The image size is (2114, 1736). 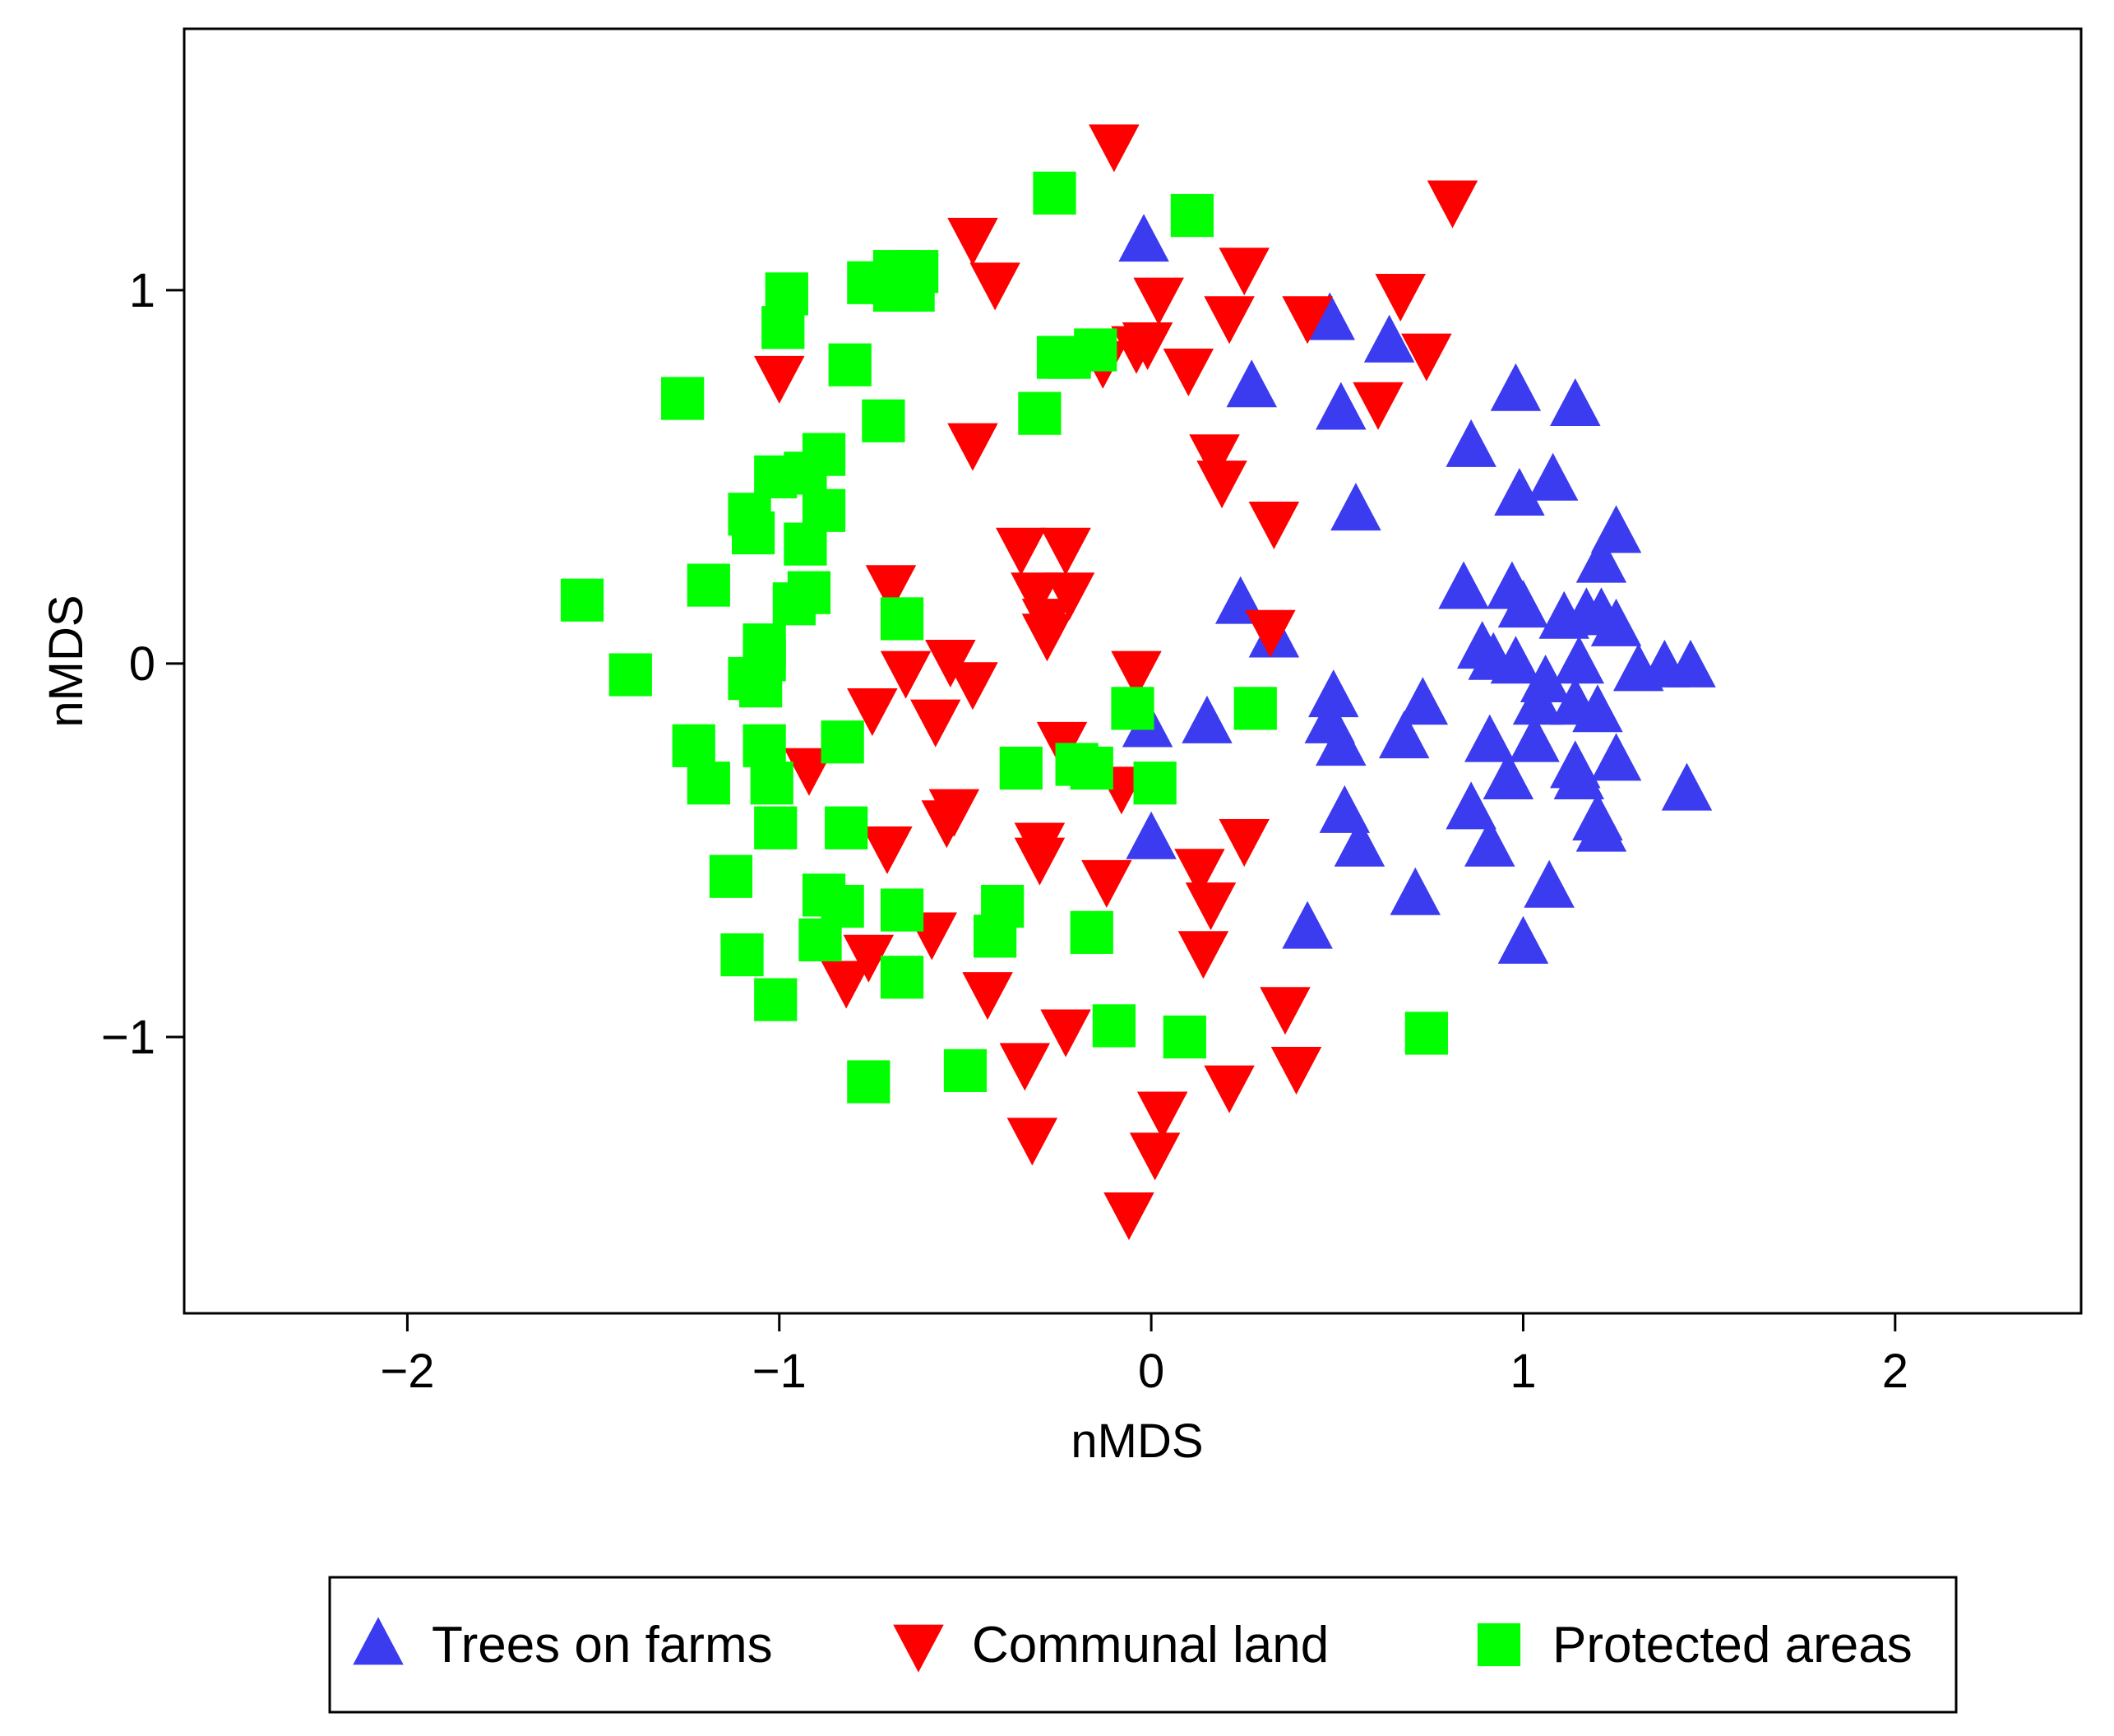 I want to click on x-tick-label: −2, so click(x=407, y=1371).